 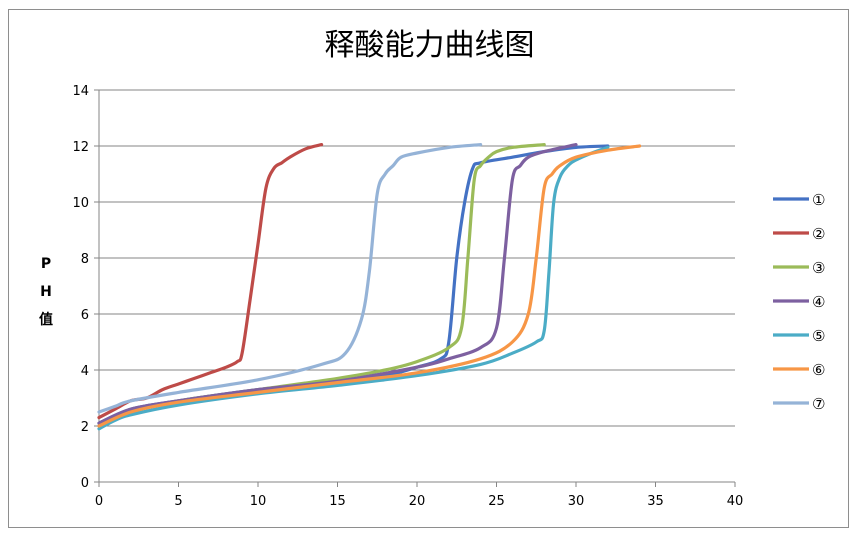 What do you see at coordinates (80, 91) in the screenshot?
I see `y-tick-label: 14` at bounding box center [80, 91].